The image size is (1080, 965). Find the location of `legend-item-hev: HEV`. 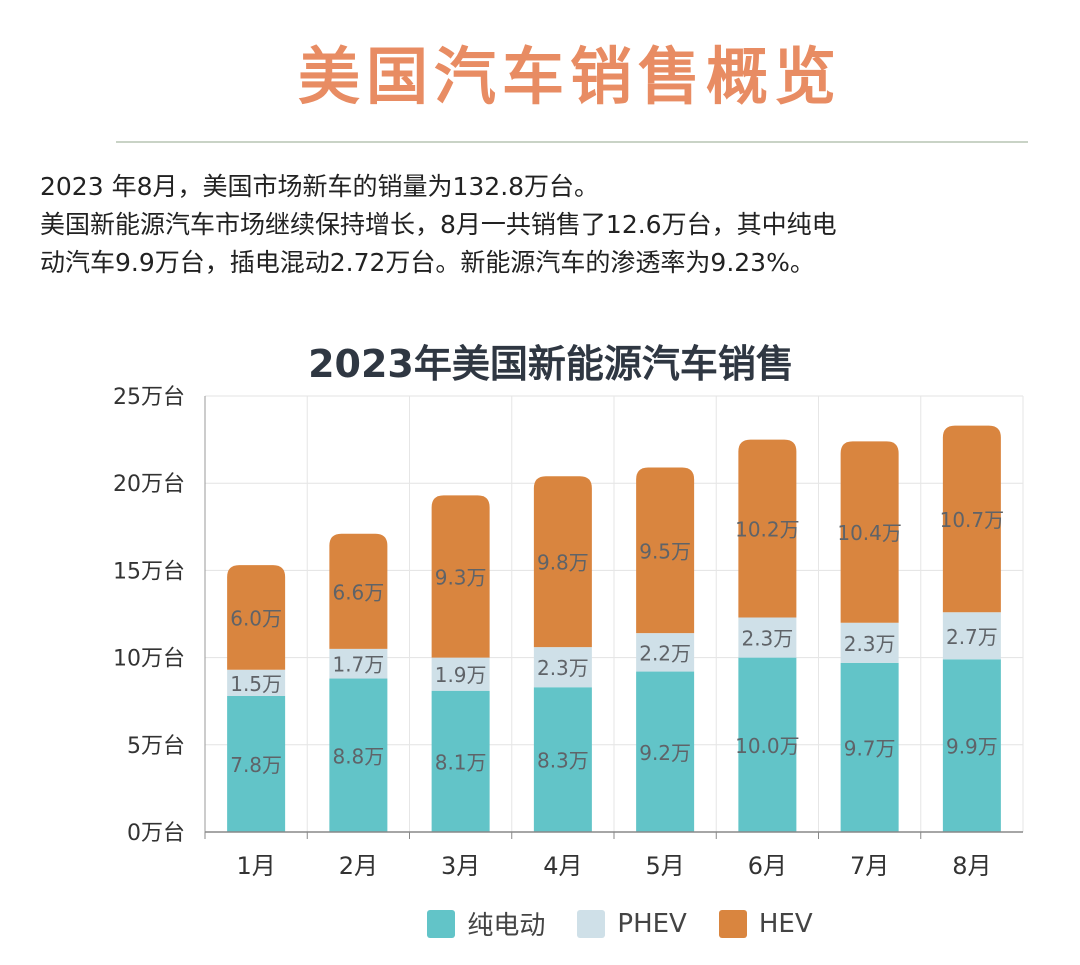

legend-item-hev: HEV is located at coordinates (765, 923).